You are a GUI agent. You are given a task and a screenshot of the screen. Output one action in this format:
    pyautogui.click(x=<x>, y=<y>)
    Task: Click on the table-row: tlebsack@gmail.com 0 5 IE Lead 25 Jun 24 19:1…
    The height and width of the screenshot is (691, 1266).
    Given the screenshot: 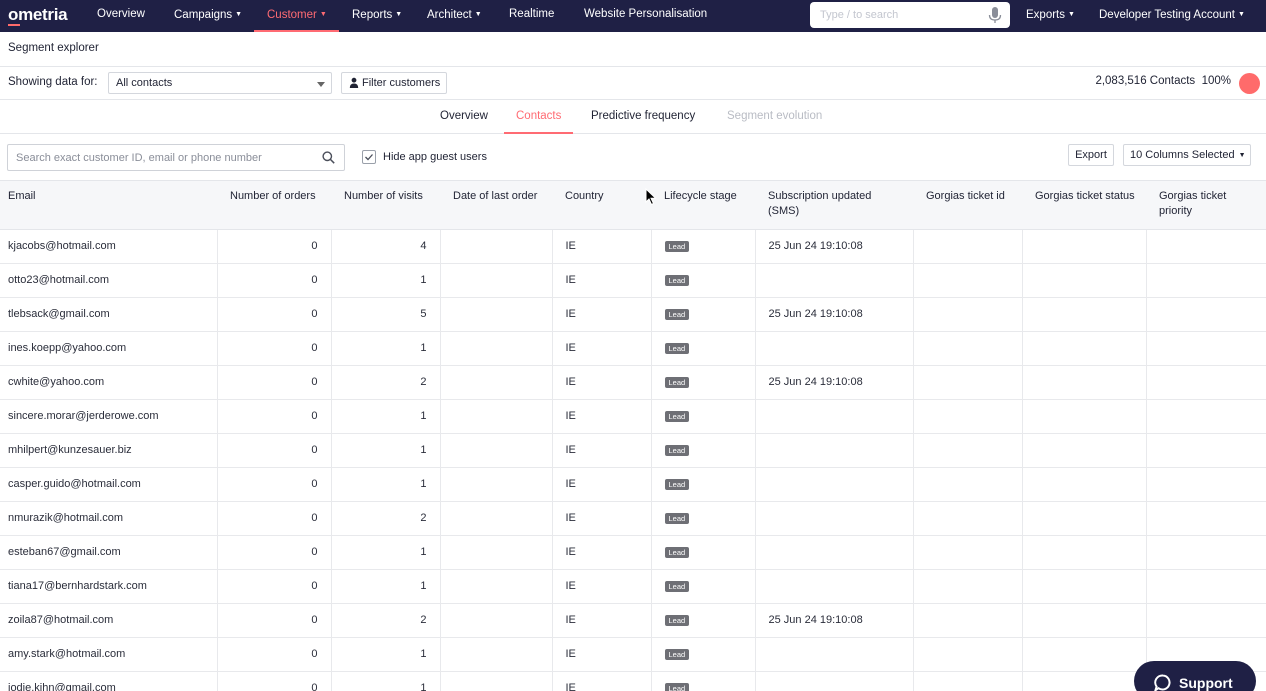 What is the action you would take?
    pyautogui.click(x=633, y=314)
    